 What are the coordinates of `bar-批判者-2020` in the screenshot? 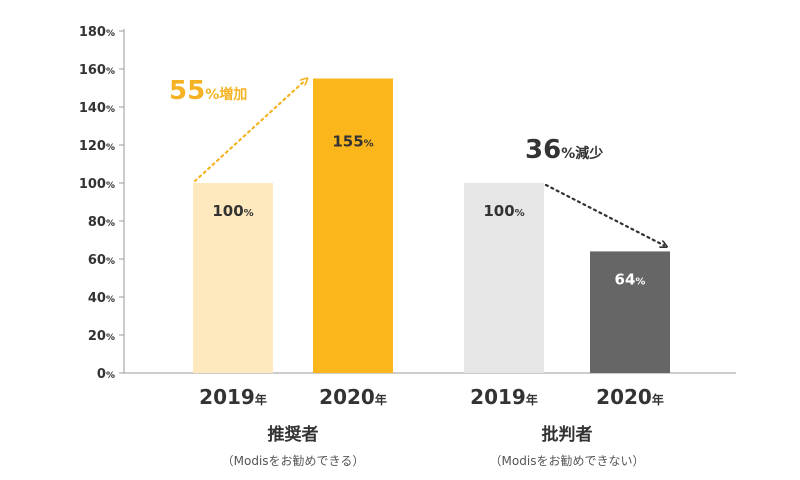 It's located at (630, 312).